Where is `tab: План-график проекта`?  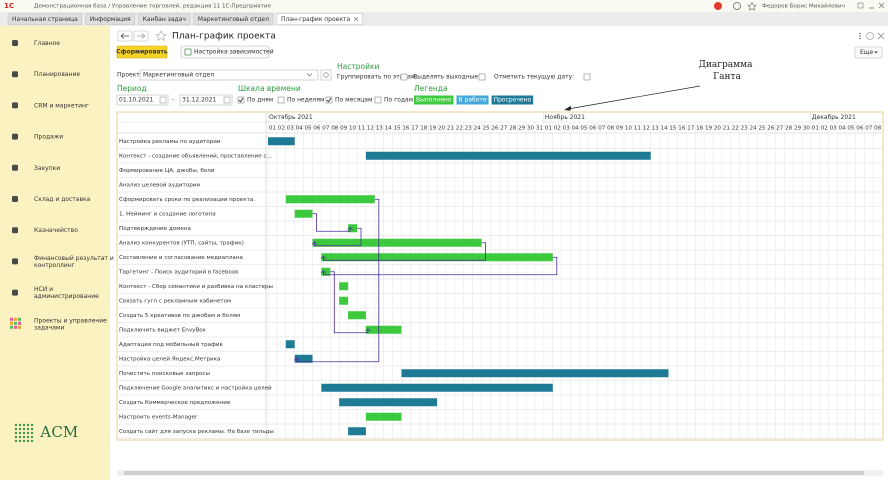 tab: План-график проекта is located at coordinates (319, 19).